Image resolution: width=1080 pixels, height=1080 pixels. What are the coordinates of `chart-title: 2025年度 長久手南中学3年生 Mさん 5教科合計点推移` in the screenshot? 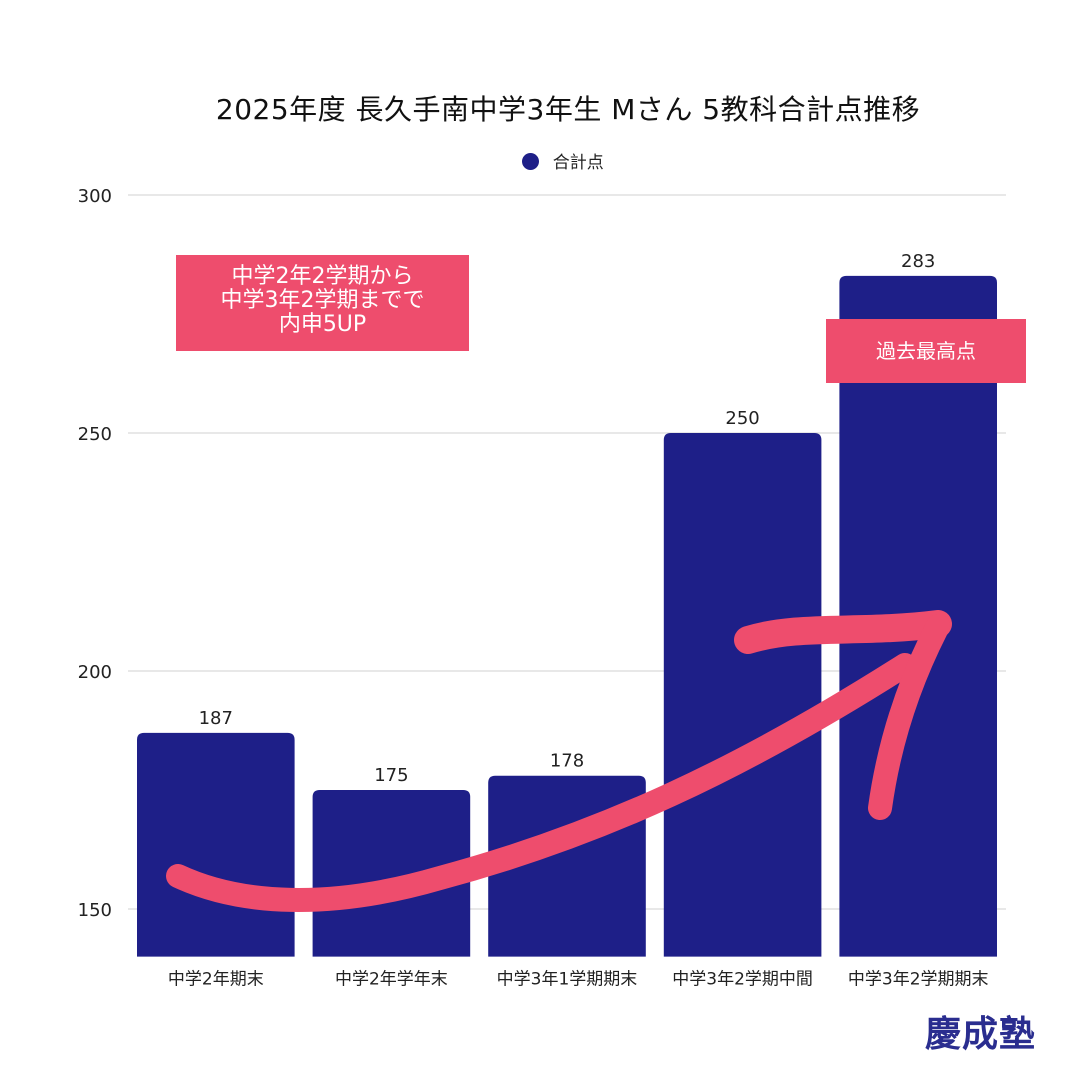 It's located at (568, 109).